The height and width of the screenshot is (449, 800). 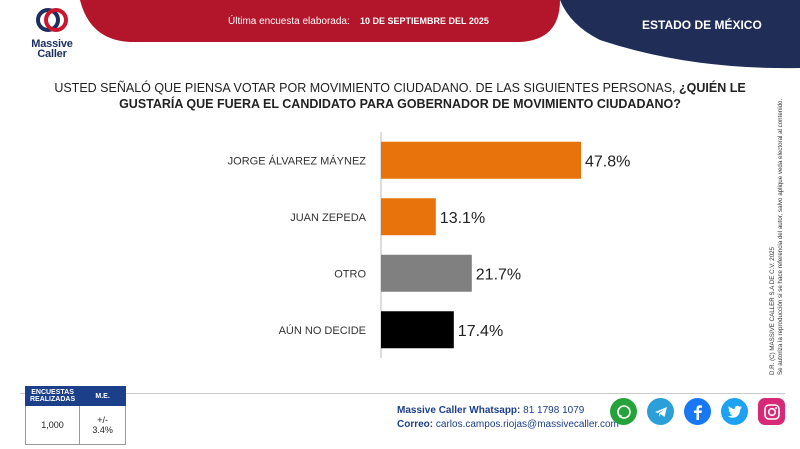 I want to click on category-label-0: JORGE ÁLVAREZ MÁYNEZ, so click(x=297, y=160).